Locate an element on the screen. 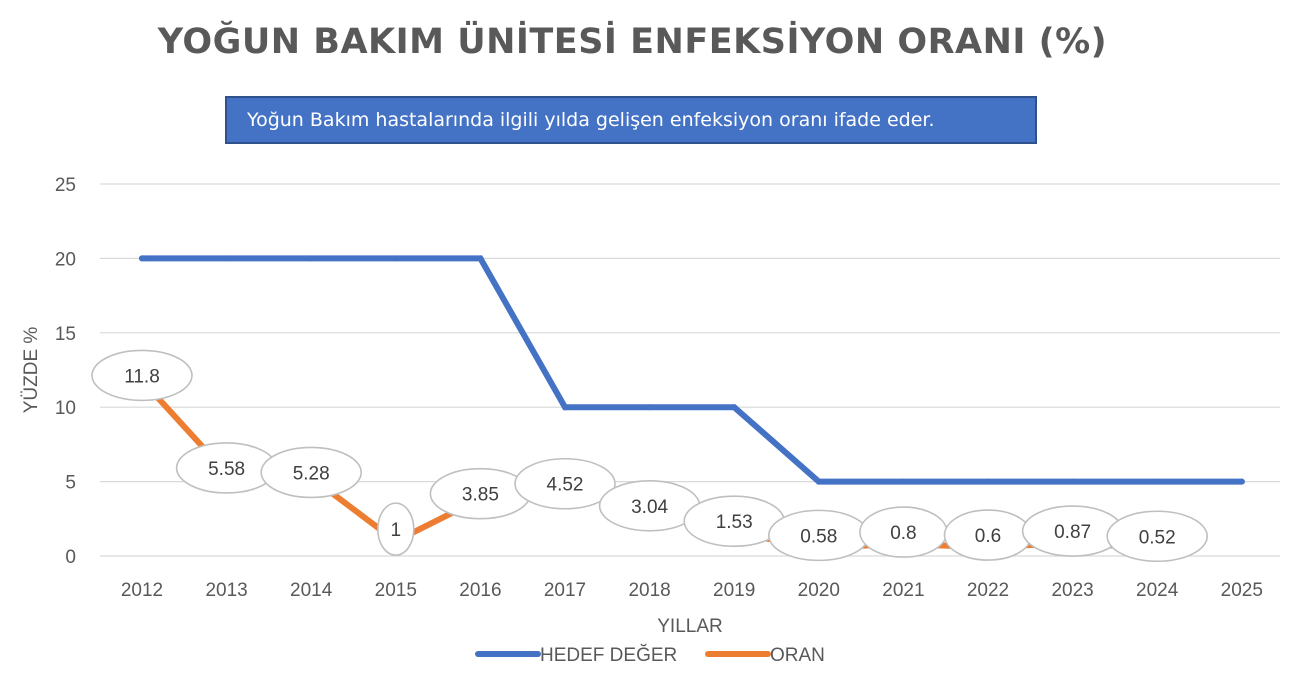  data-label: 3.85 is located at coordinates (480, 495).